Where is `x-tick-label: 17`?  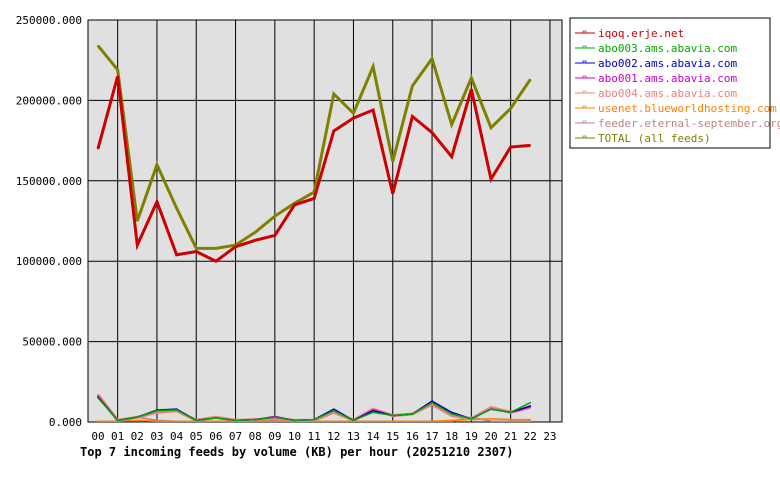 x-tick-label: 17 is located at coordinates (431, 436).